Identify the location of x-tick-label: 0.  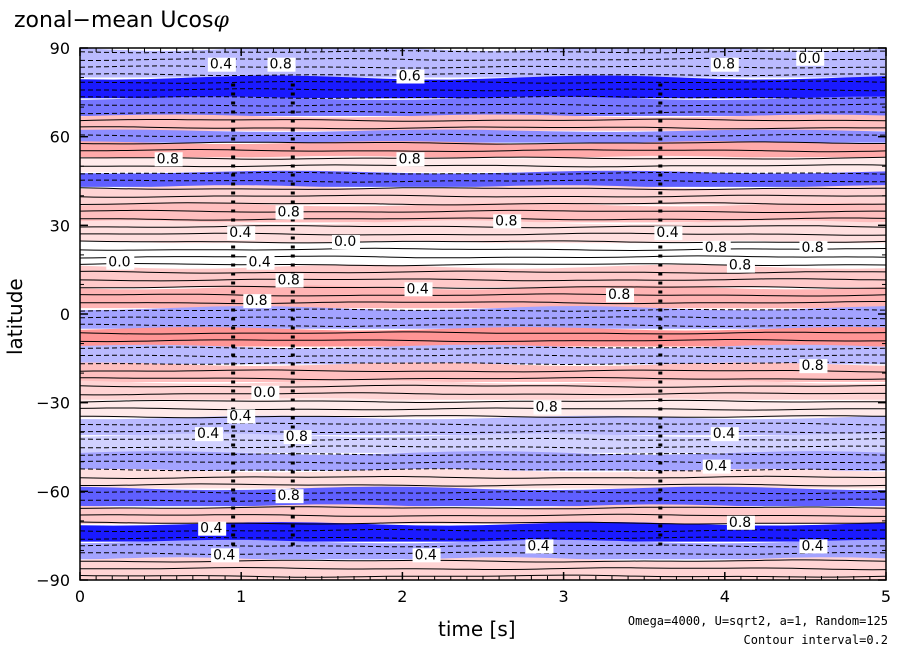
(80, 596).